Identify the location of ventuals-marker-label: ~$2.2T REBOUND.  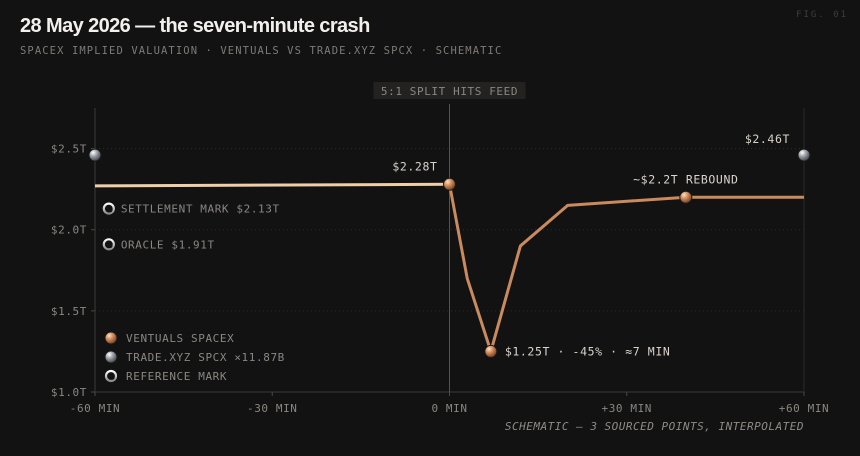
(685, 179).